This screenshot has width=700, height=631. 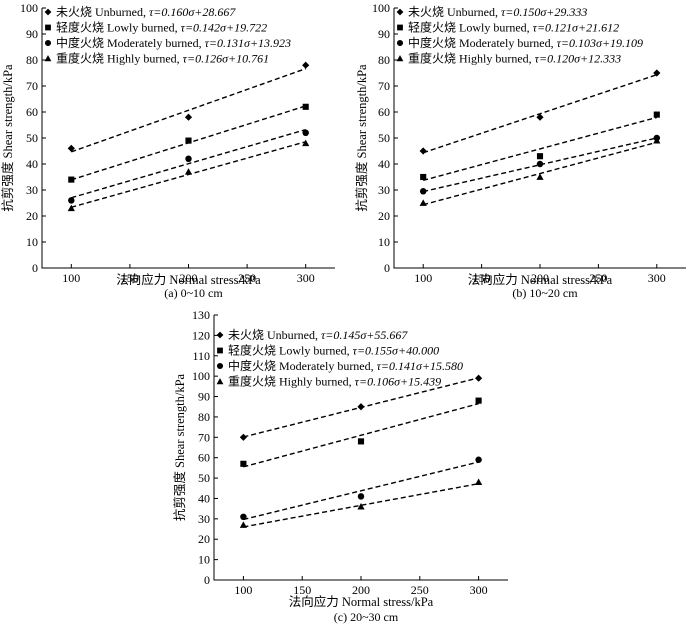 What do you see at coordinates (146, 12) in the screenshot?
I see `legend-entry: 未火烧 Unburned, τ=0.160σ+28.667` at bounding box center [146, 12].